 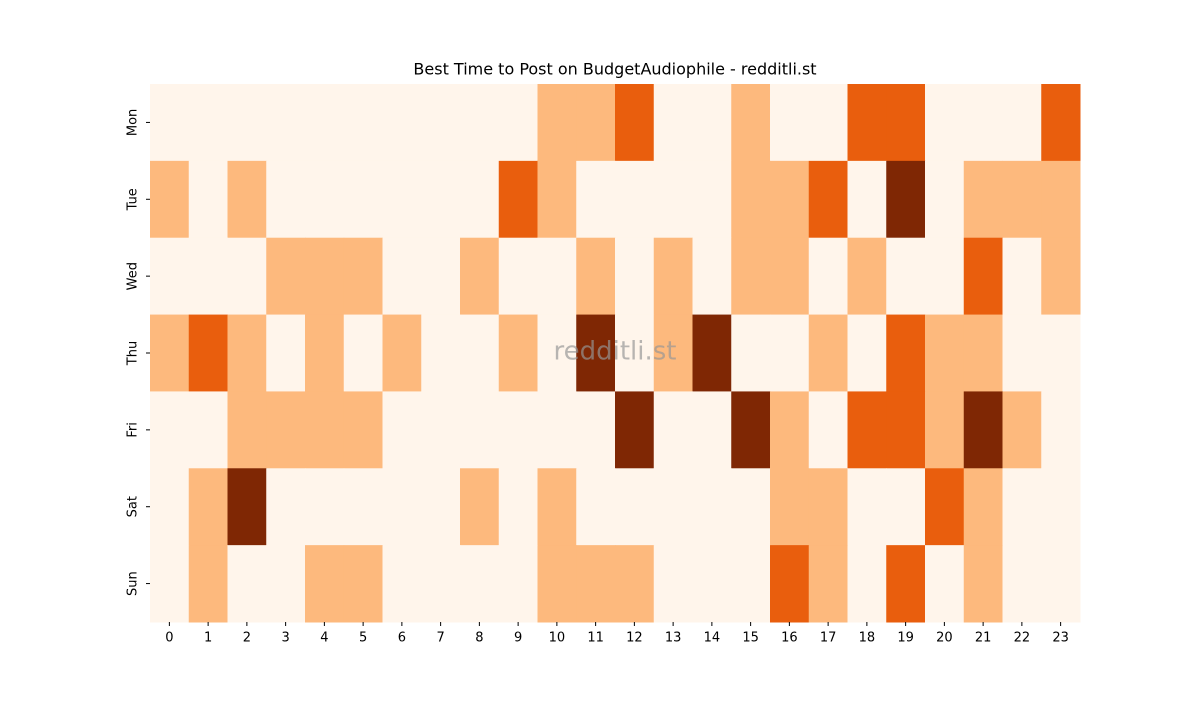 What do you see at coordinates (944, 638) in the screenshot?
I see `x-tick-label: 20` at bounding box center [944, 638].